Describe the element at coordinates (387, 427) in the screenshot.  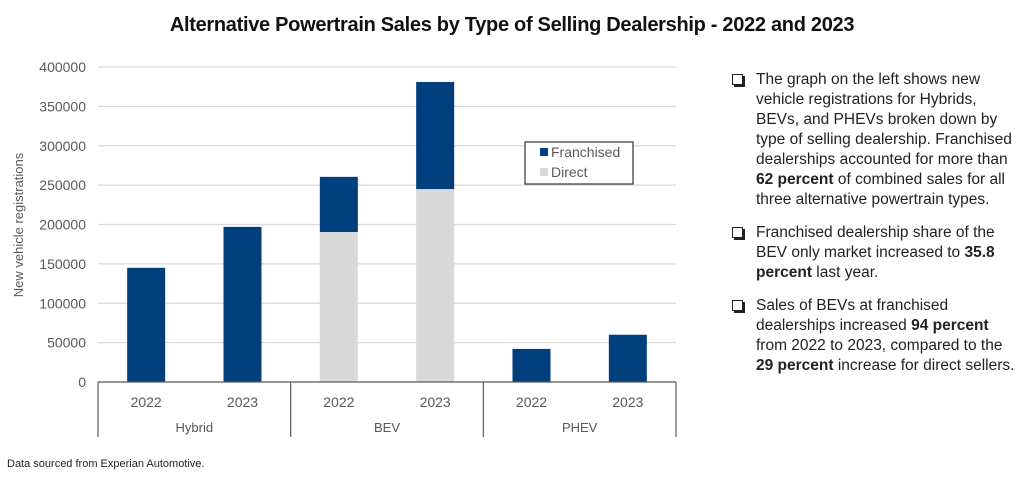
I see `x-group-label: BEV` at that location.